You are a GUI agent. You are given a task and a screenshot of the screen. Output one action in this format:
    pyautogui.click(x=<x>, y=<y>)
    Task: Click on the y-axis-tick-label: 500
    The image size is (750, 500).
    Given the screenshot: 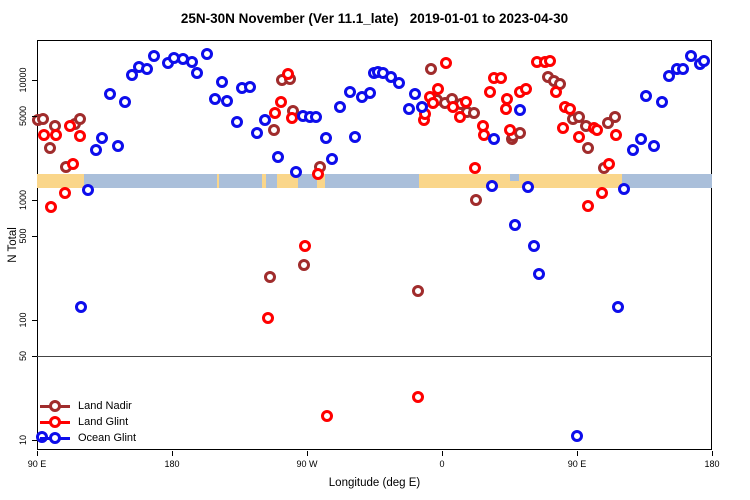 What is the action you would take?
    pyautogui.click(x=23, y=236)
    